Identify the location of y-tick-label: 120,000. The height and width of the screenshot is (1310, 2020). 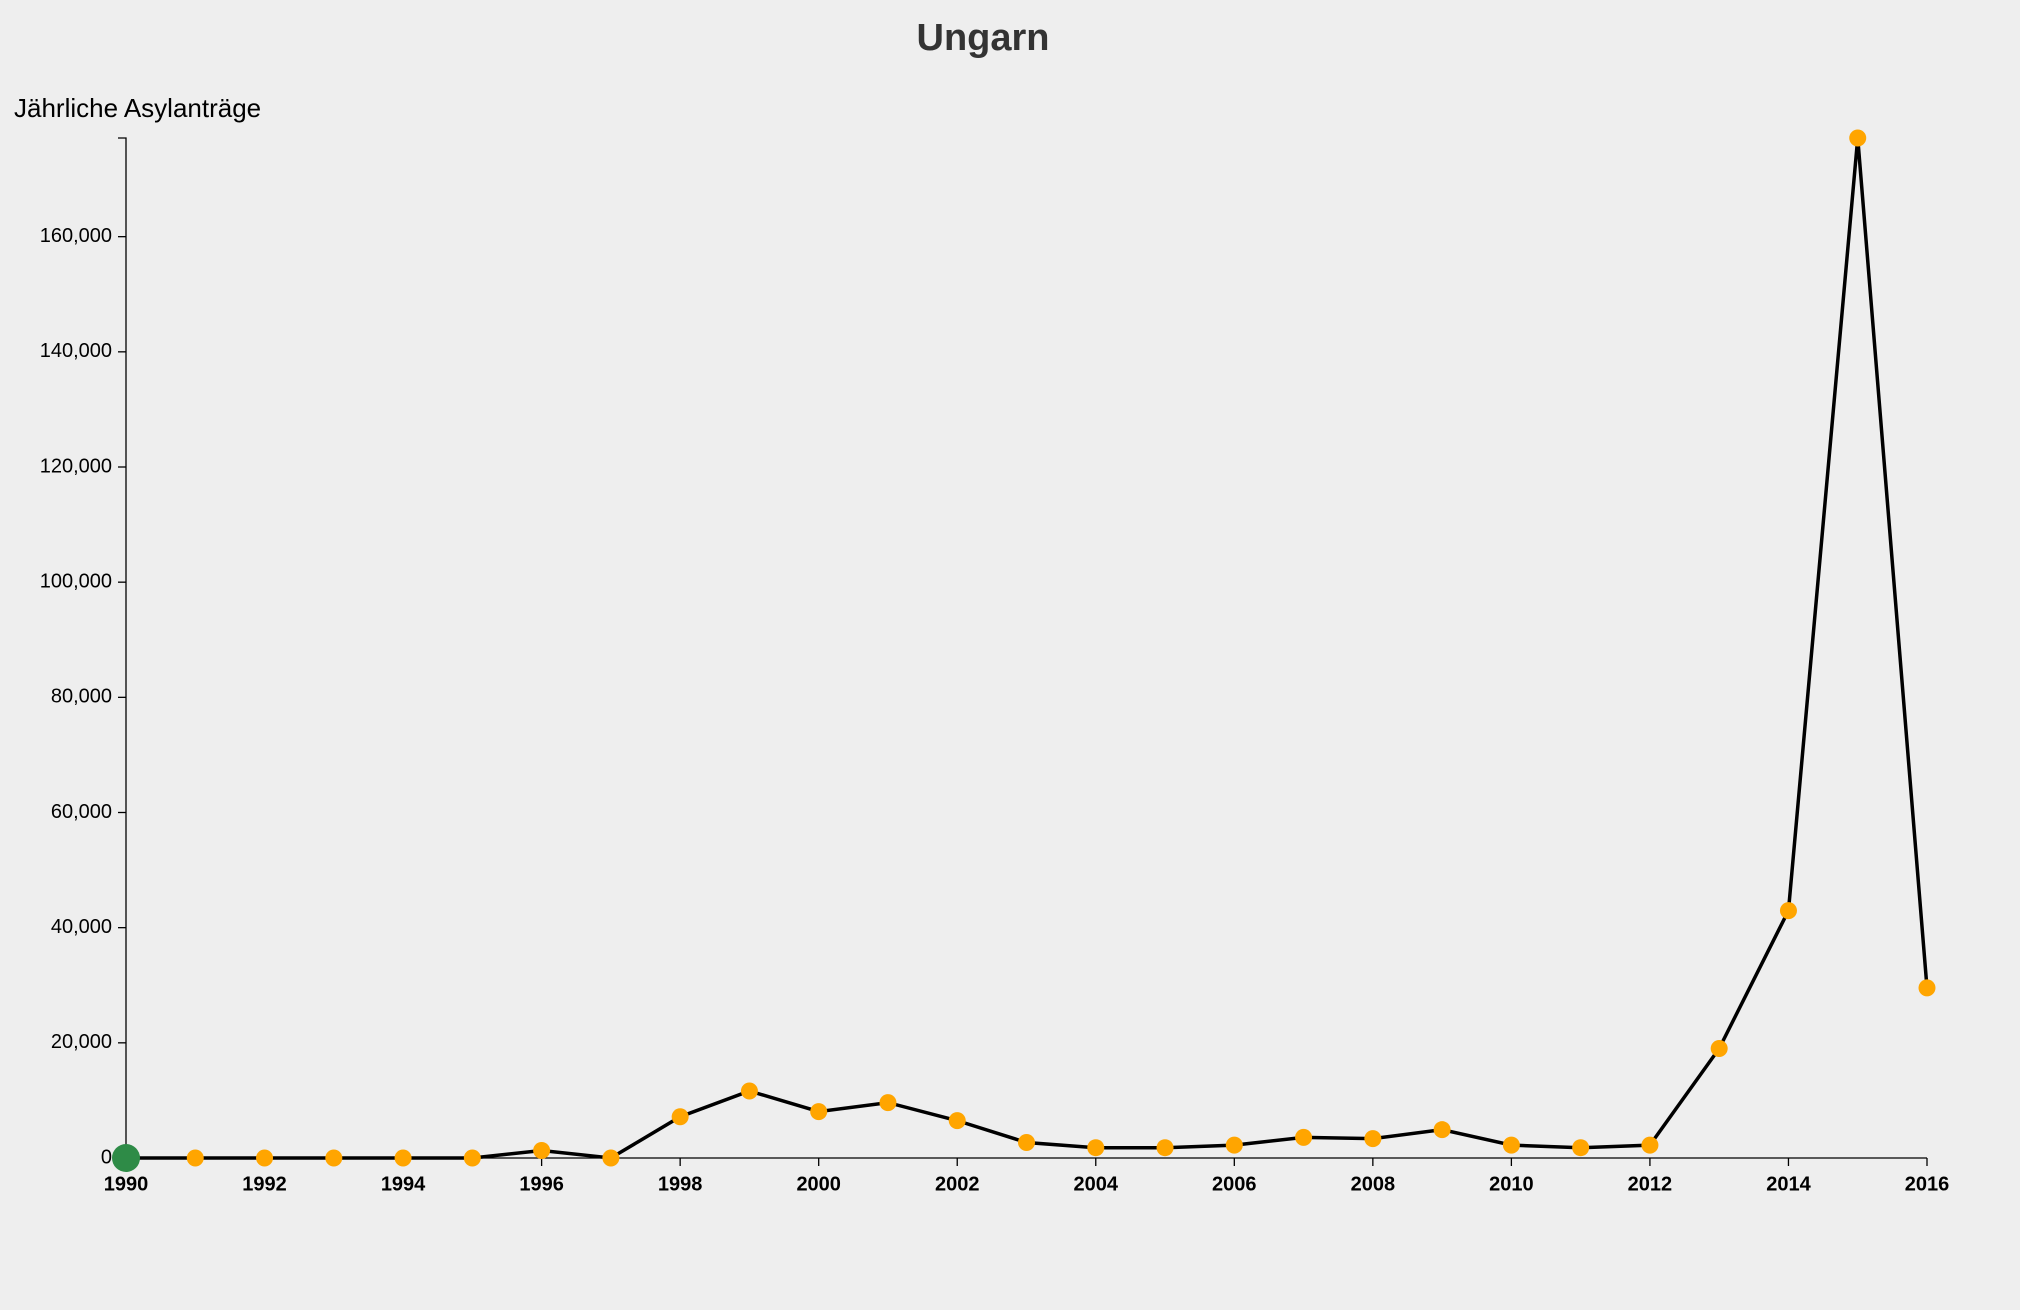
(76, 466).